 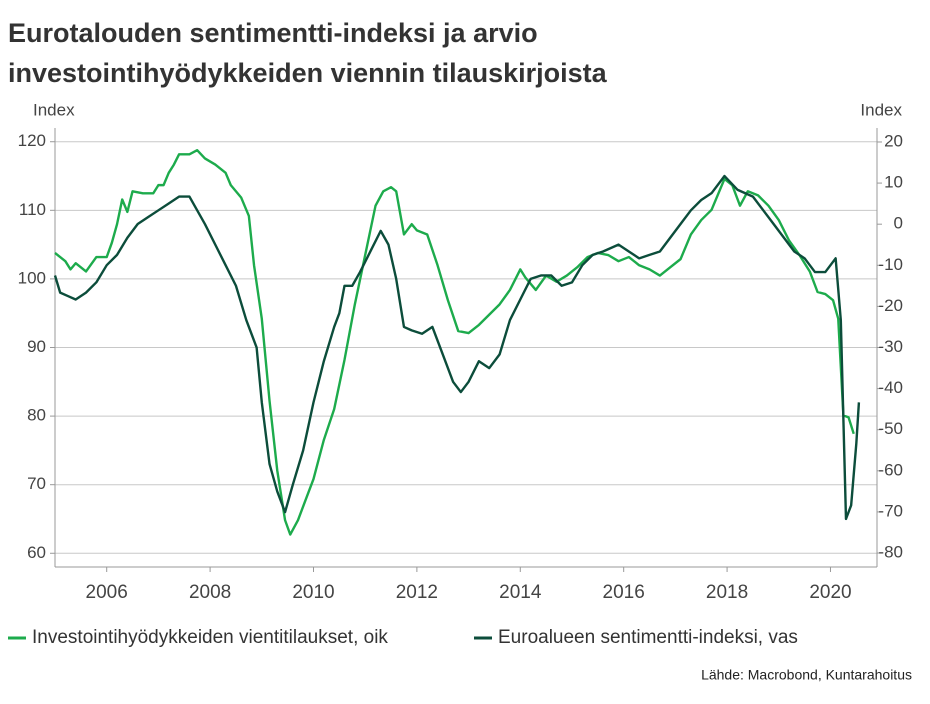 I want to click on legend-label: Euroalueen sentimentti-indeksi, vas, so click(x=648, y=637).